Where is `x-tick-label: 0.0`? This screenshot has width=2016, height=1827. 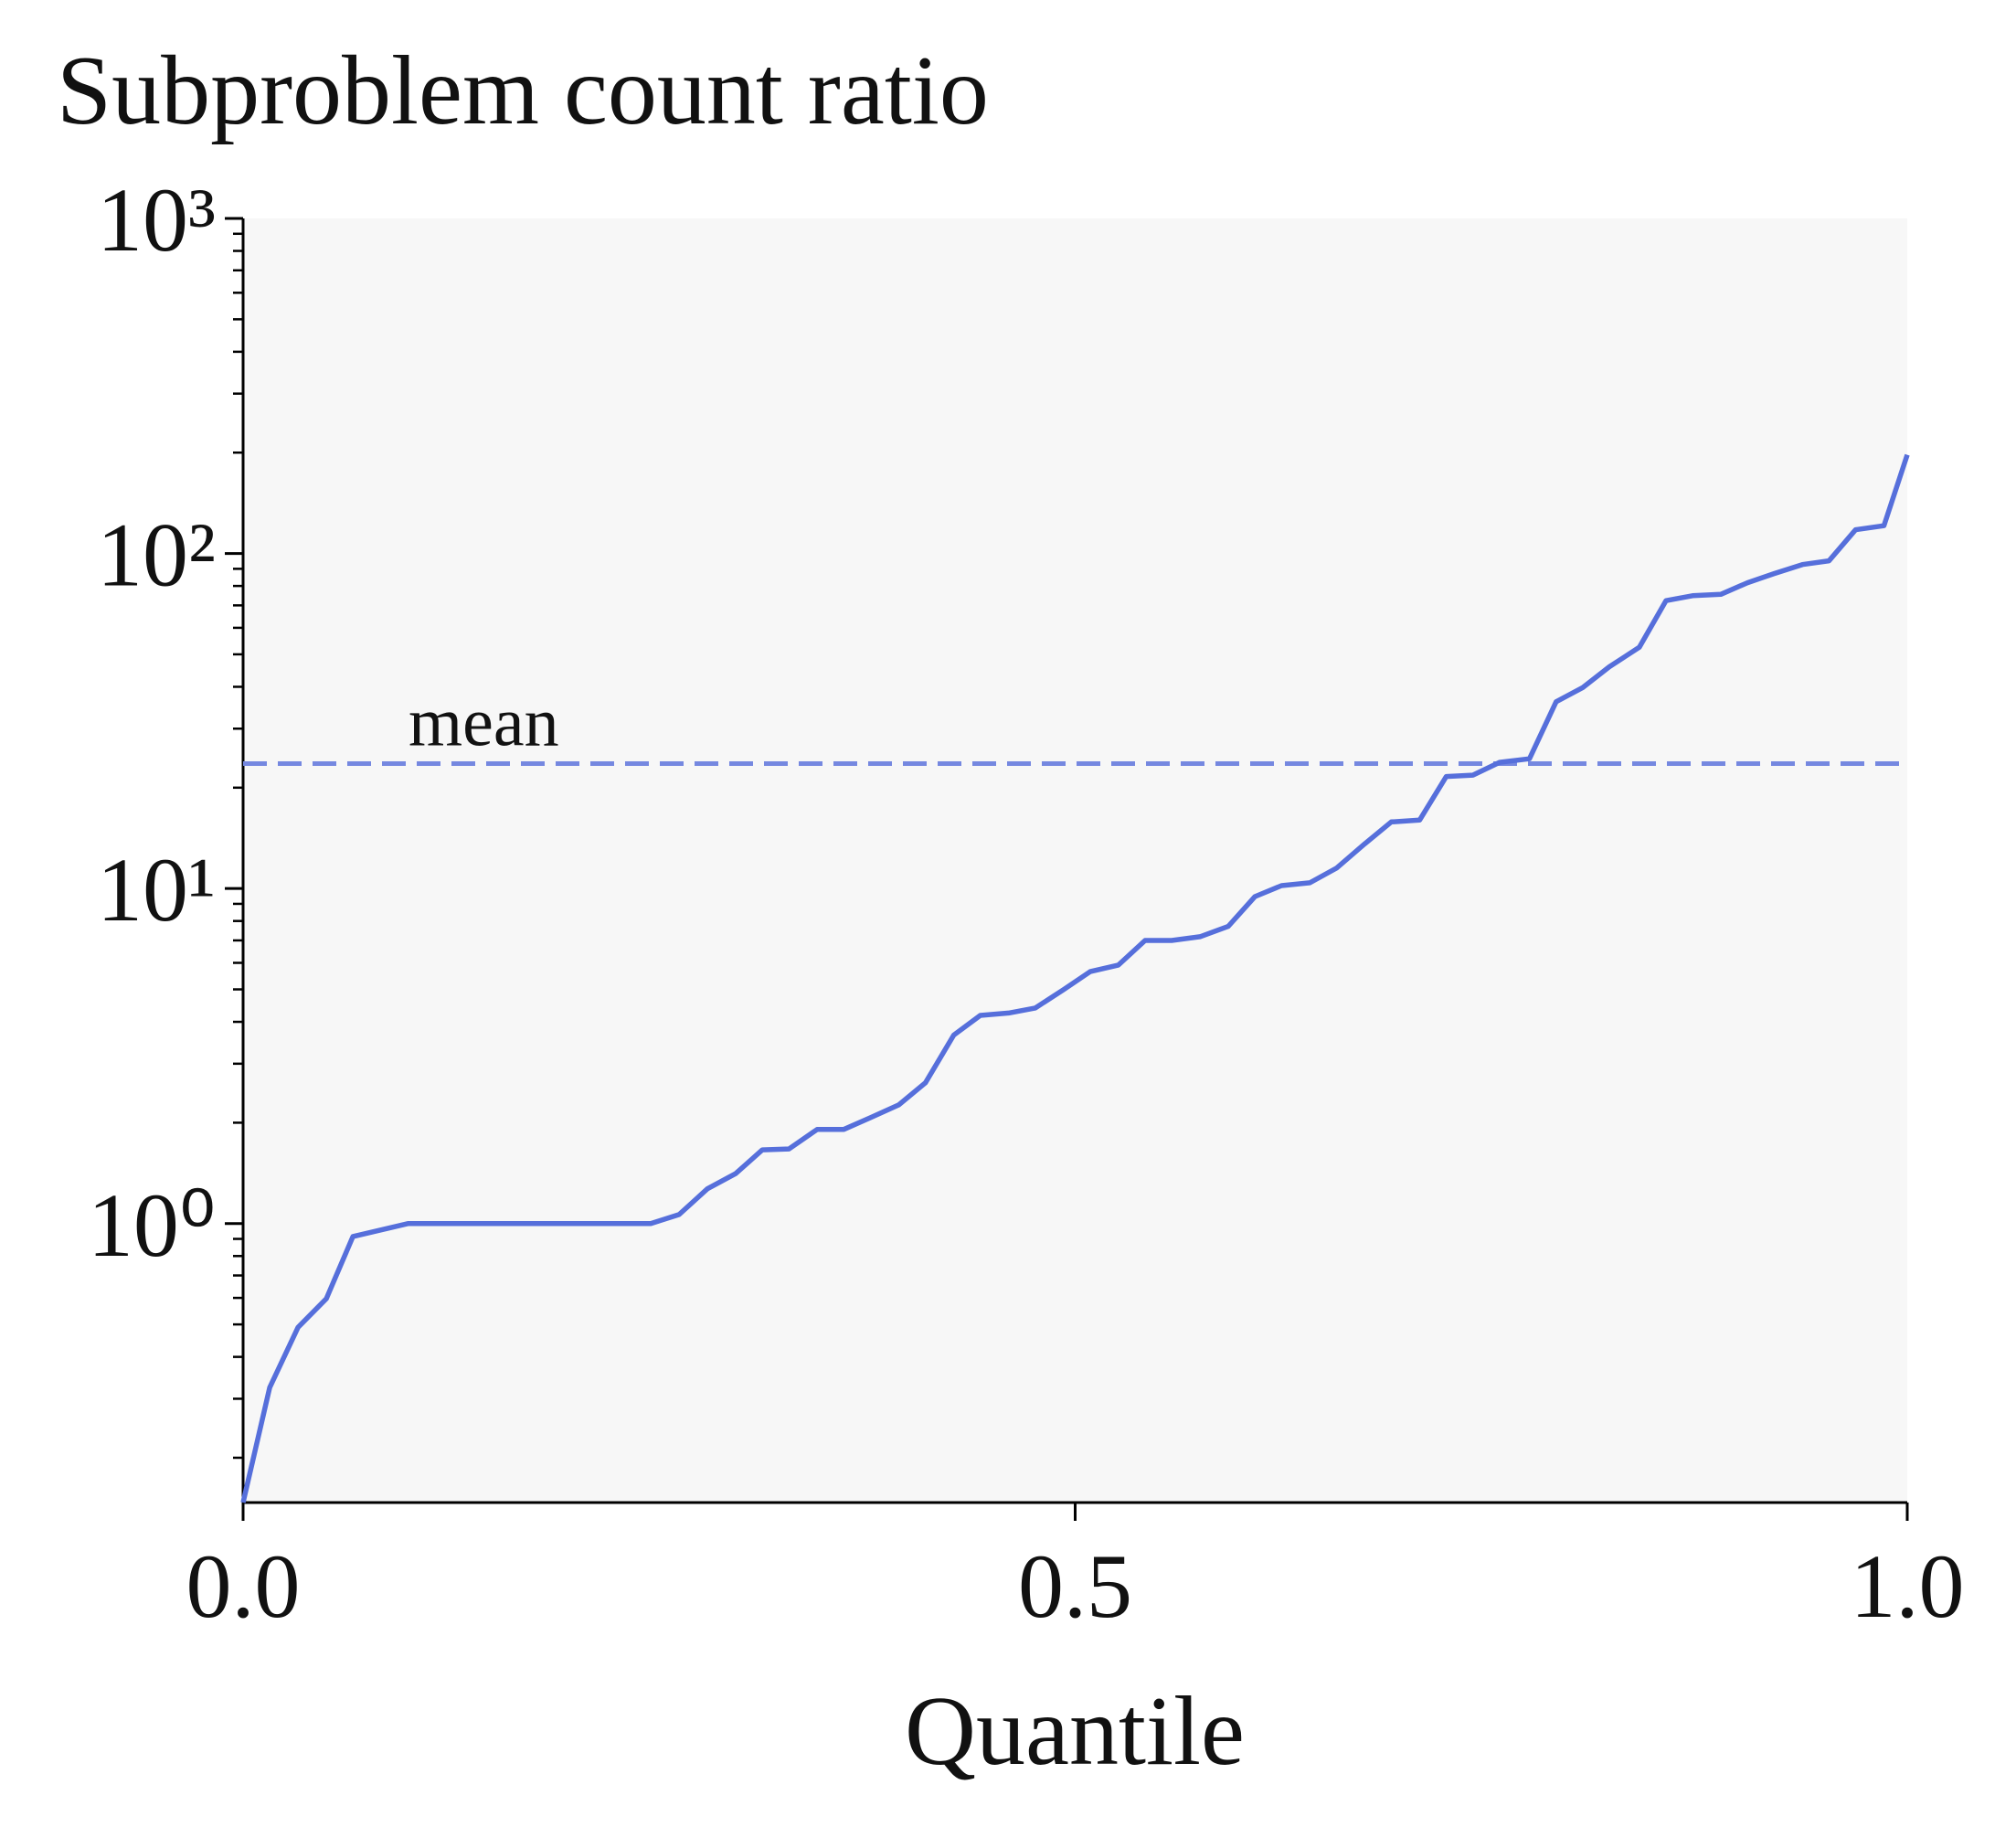 x-tick-label: 0.0 is located at coordinates (244, 1586).